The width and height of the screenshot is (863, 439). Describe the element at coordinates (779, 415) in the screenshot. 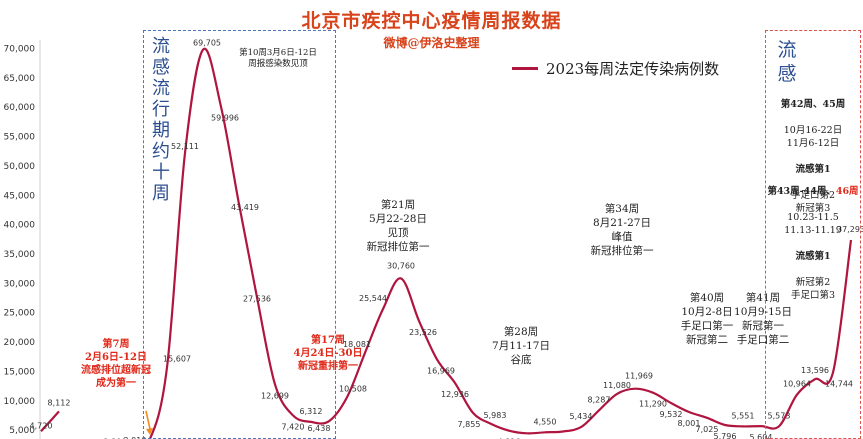

I see `data-label: 5,573` at that location.